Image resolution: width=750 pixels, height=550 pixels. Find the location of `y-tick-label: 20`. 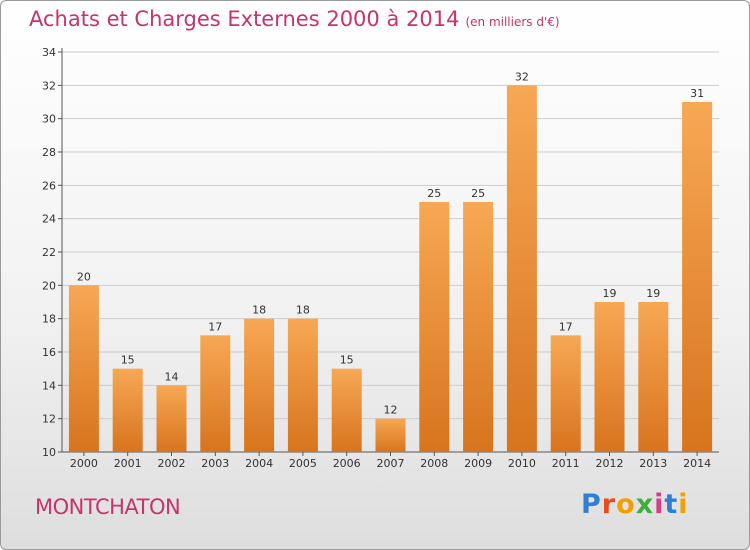

y-tick-label: 20 is located at coordinates (49, 285).